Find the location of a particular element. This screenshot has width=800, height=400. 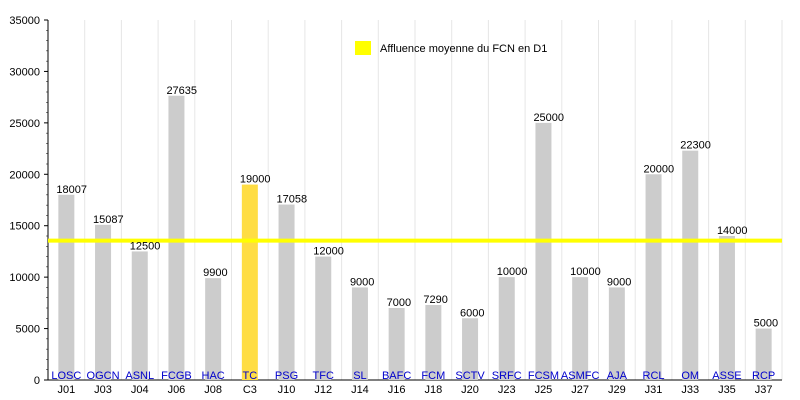

legend-swatch is located at coordinates (363, 48).